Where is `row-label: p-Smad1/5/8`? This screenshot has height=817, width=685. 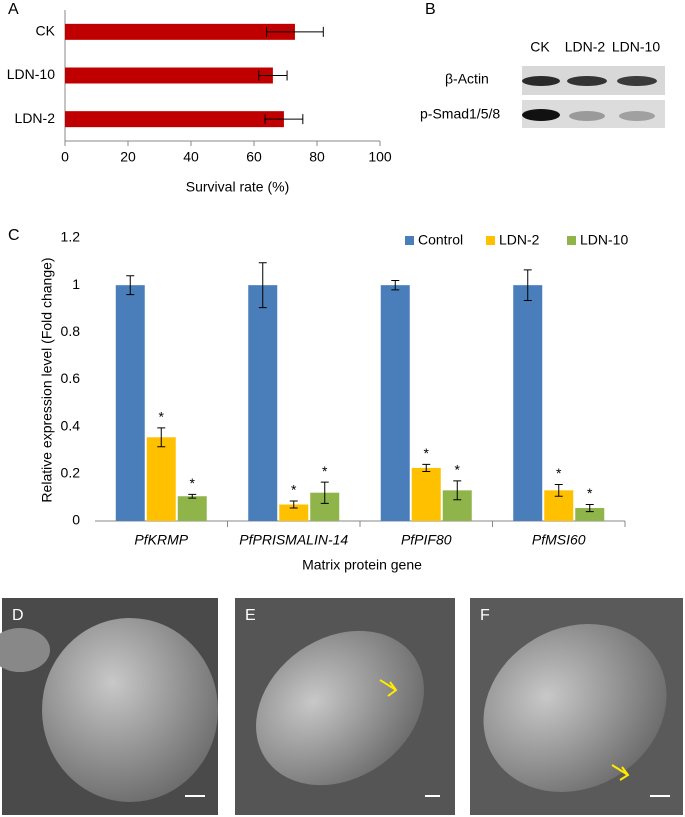
row-label: p-Smad1/5/8 is located at coordinates (460, 114).